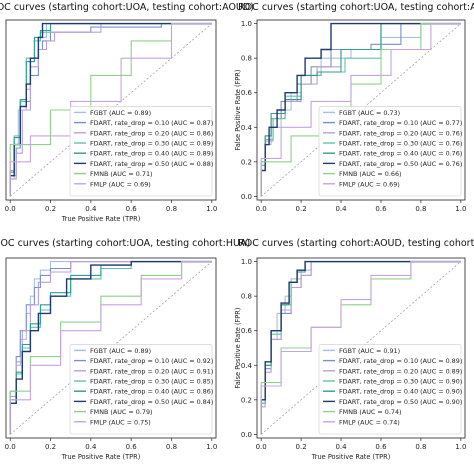 The image size is (474, 474). Describe the element at coordinates (400, 154) in the screenshot. I see `legend-entry: FDART, rate_drop = 0.40 (AUC = 0.76)` at that location.